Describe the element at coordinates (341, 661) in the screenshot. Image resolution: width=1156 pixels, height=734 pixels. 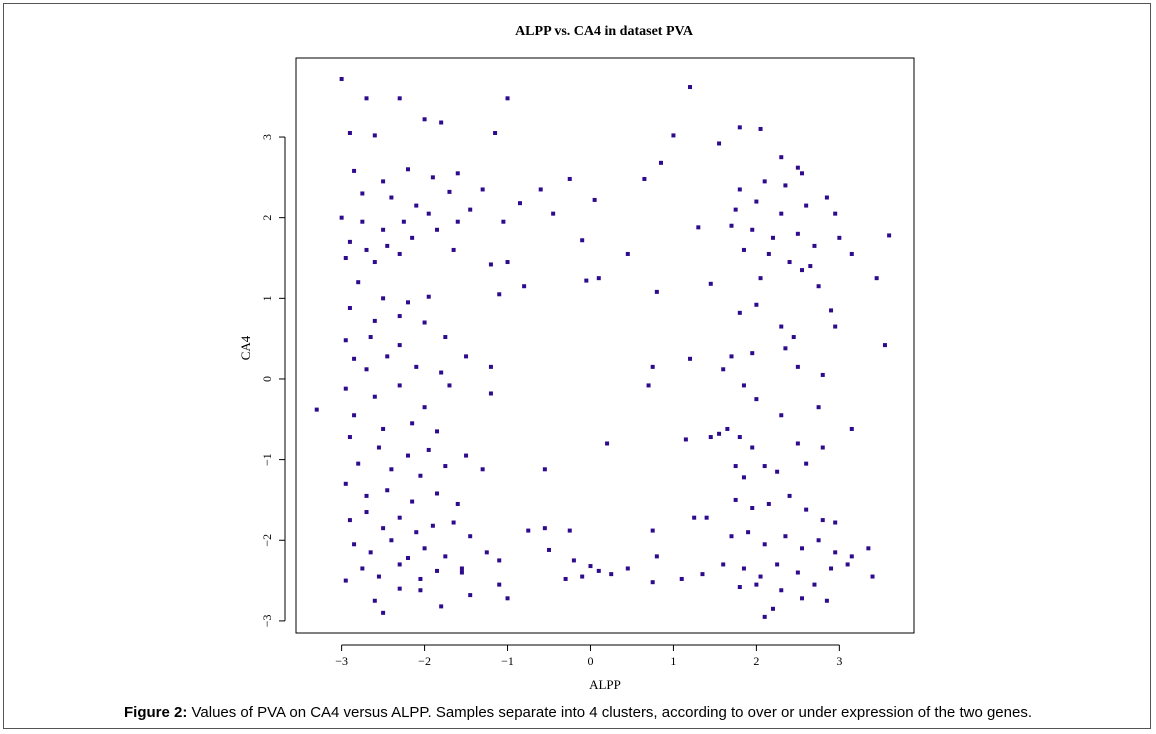
I see `x-tick-label: −3` at that location.